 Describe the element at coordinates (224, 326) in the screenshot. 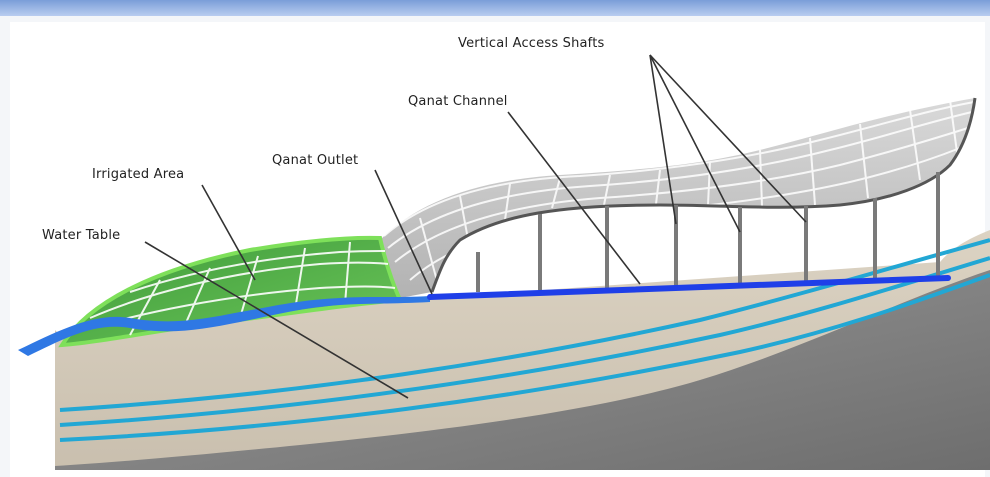

I see `surface-stream` at that location.